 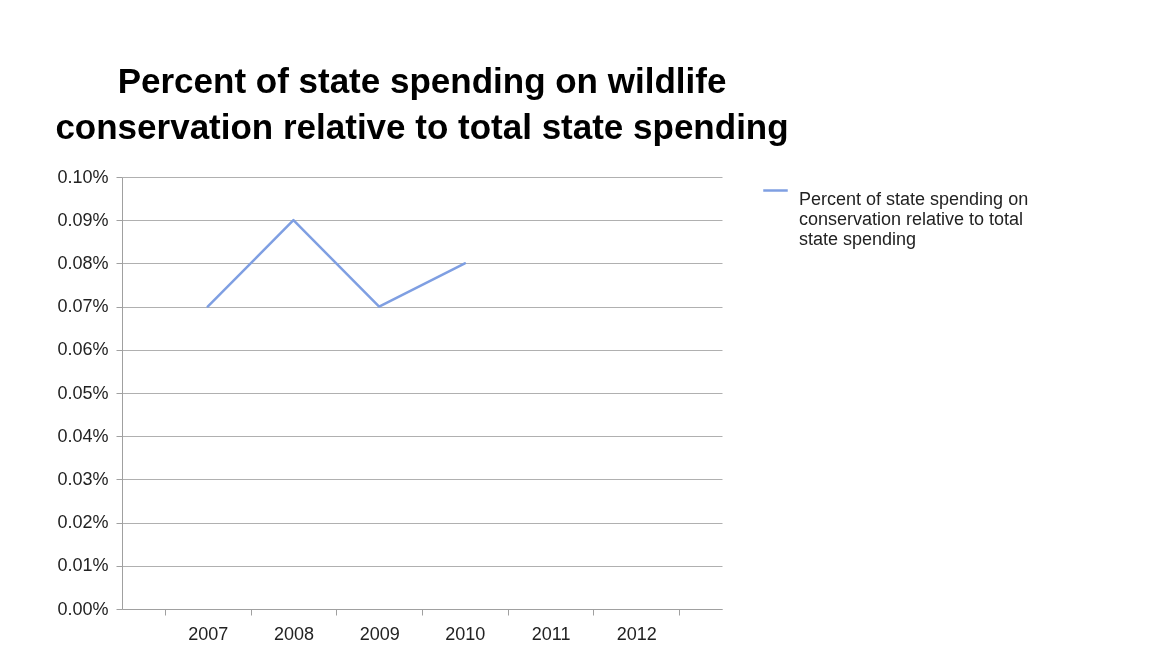 I want to click on y-tick-label: 0.01%, so click(x=83, y=565).